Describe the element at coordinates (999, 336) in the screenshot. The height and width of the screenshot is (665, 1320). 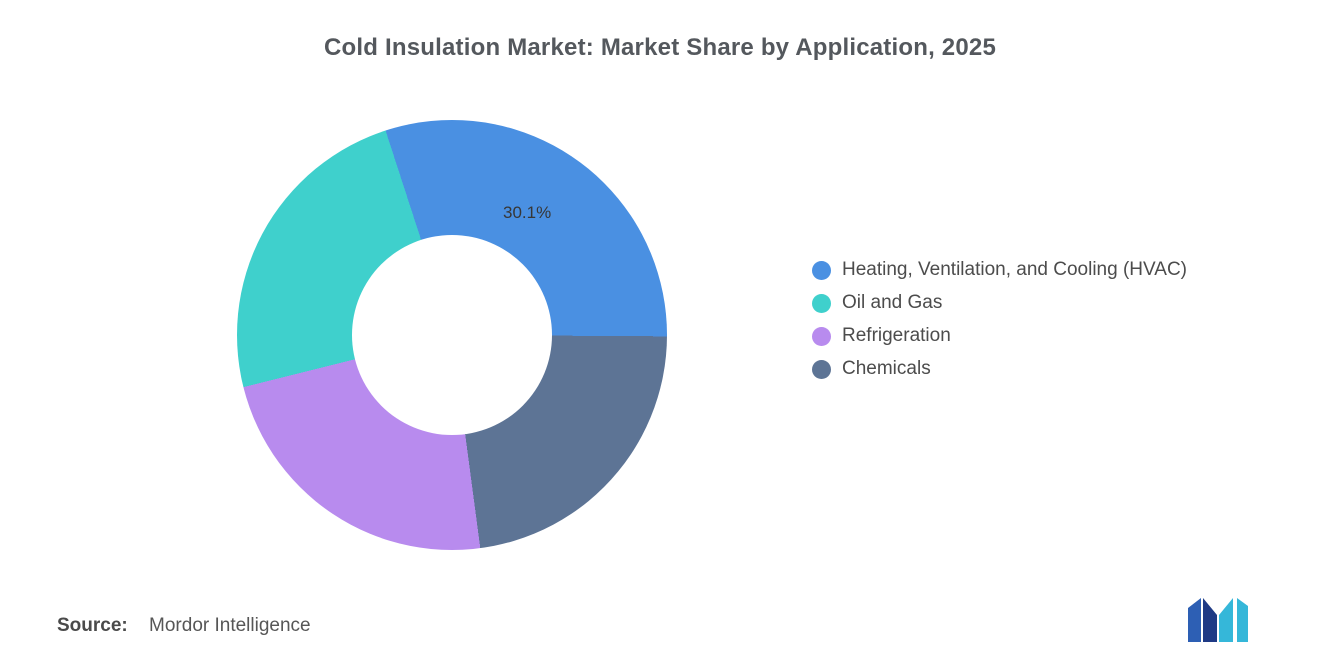
I see `legend-item-refrigeration: Refrigeration` at that location.